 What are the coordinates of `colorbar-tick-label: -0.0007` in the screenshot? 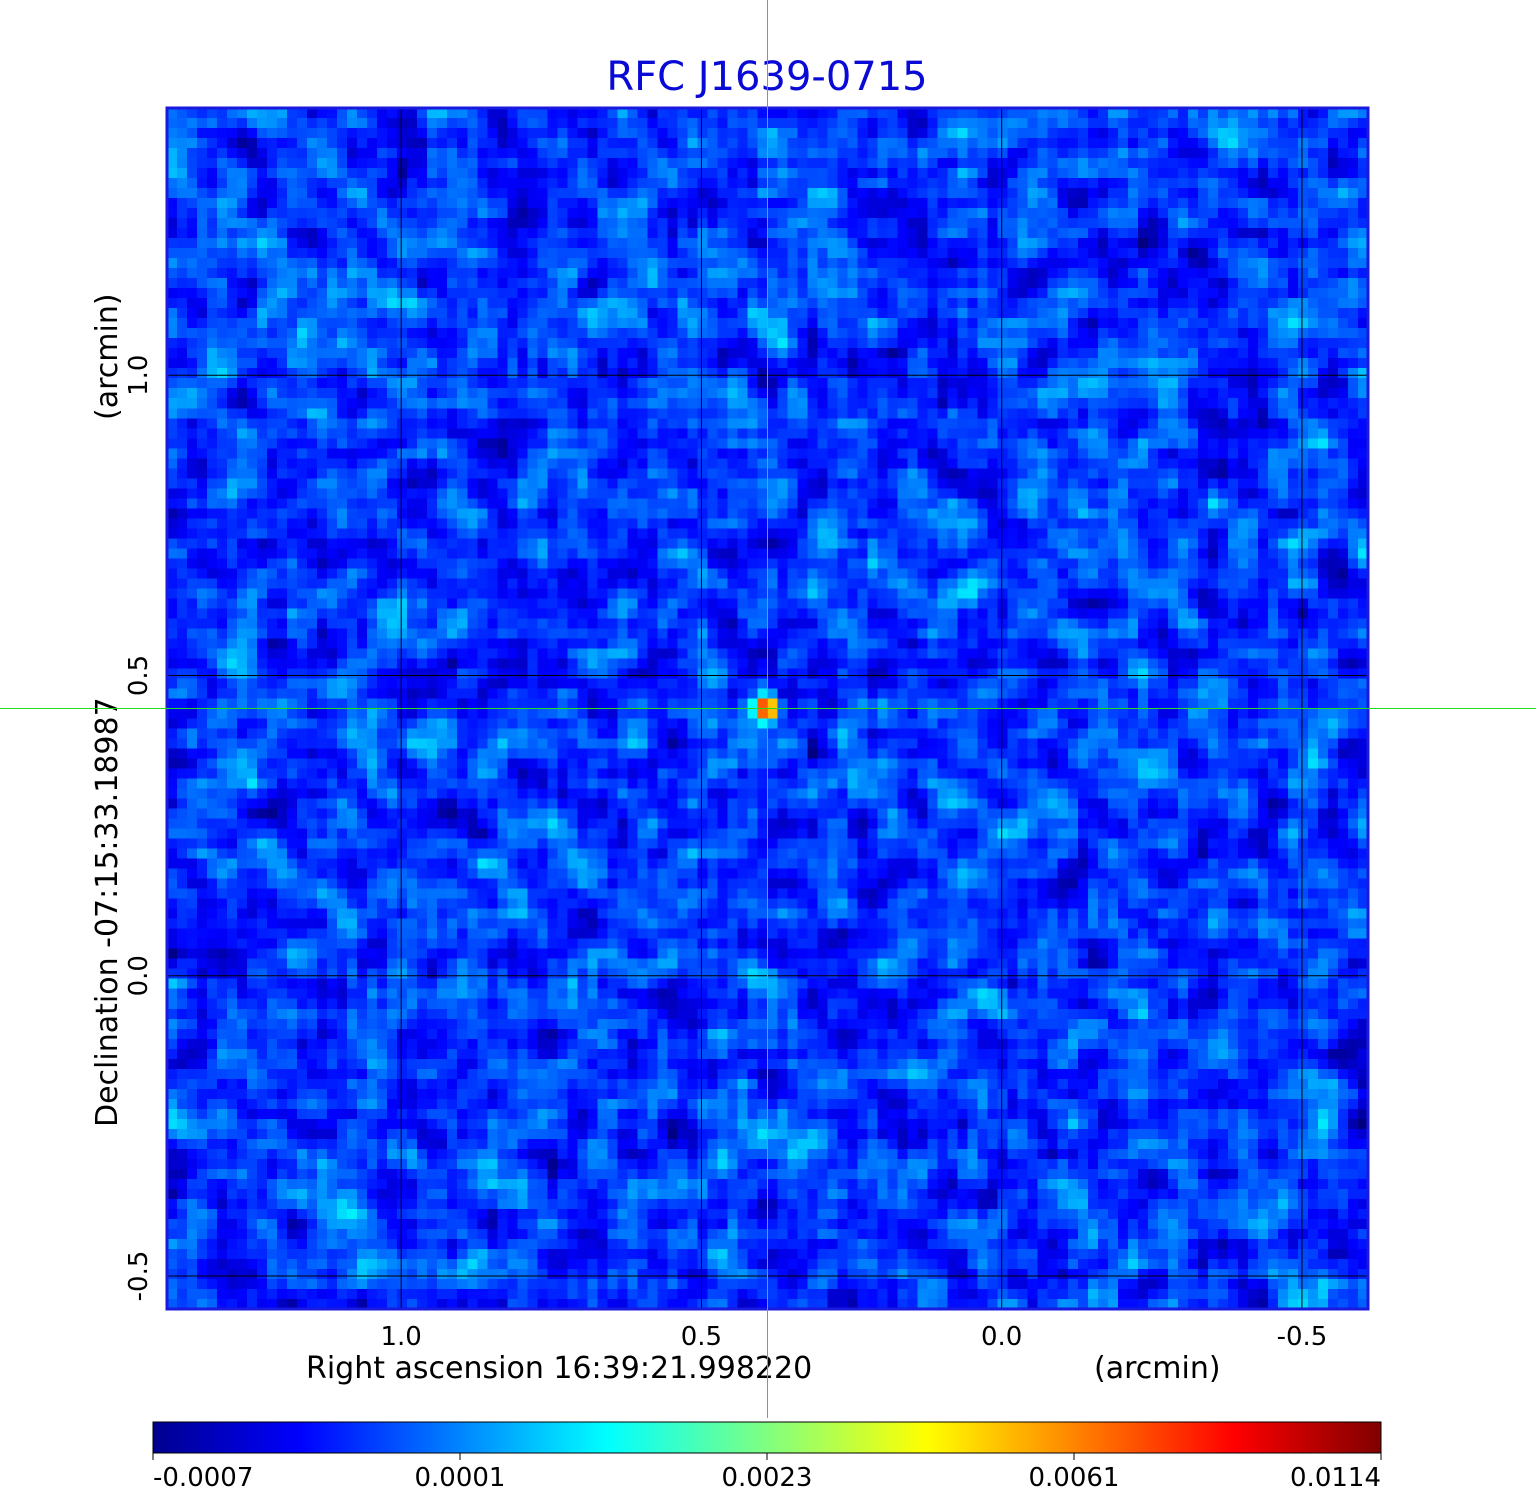 It's located at (203, 1478).